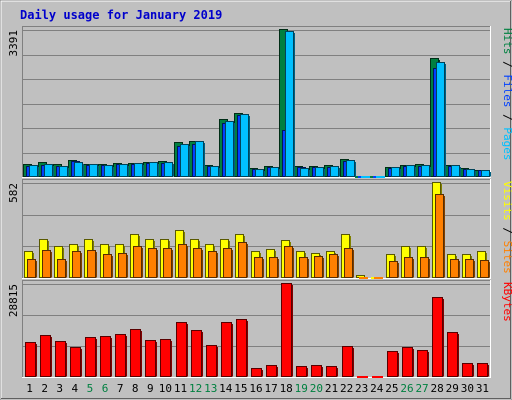 This screenshot has width=512, height=400. Describe the element at coordinates (452, 388) in the screenshot. I see `x-tick-label-day-29: 29` at that location.